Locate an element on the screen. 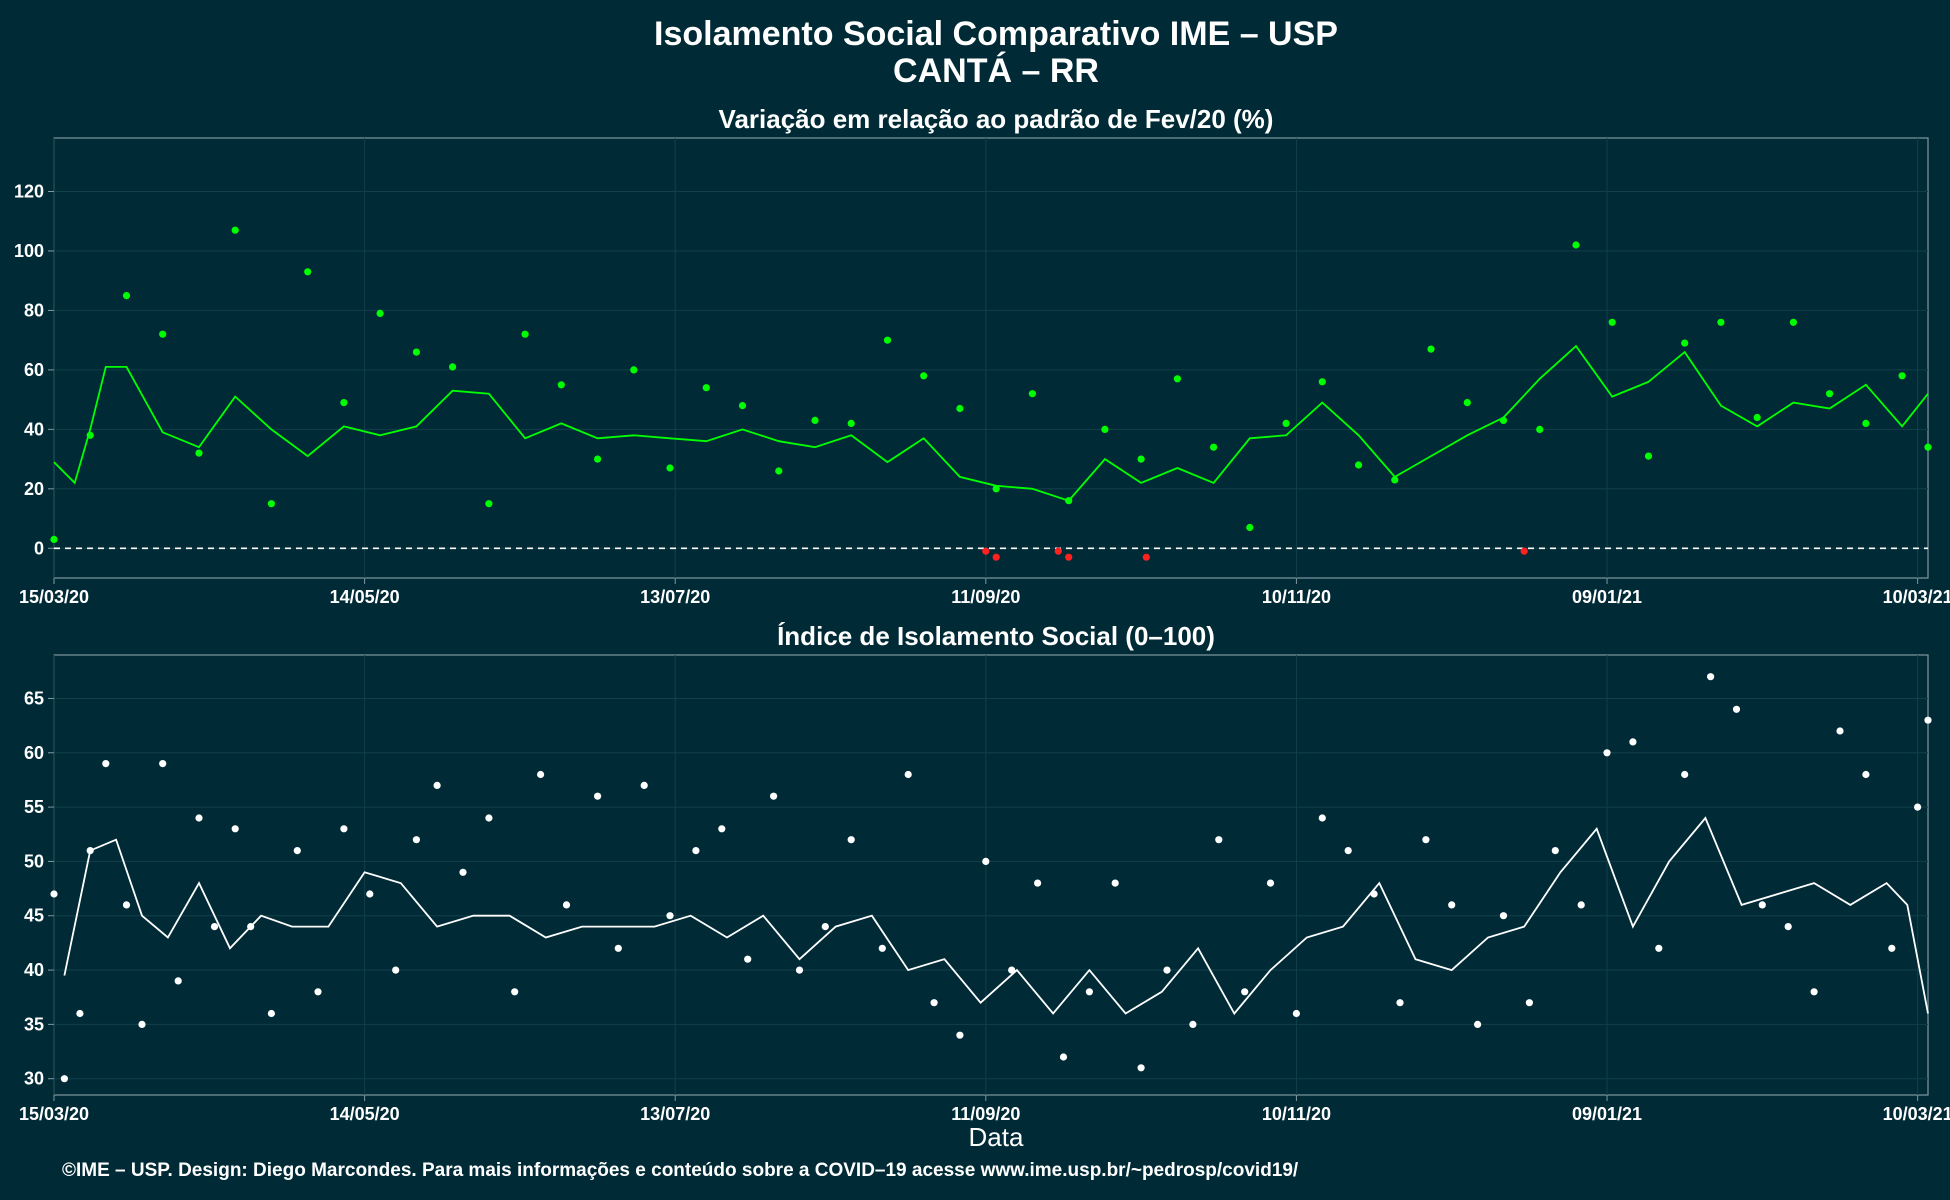 This screenshot has height=1200, width=1950. panel2-title: Índice de Isolamento Social (0–100) is located at coordinates (996, 636).